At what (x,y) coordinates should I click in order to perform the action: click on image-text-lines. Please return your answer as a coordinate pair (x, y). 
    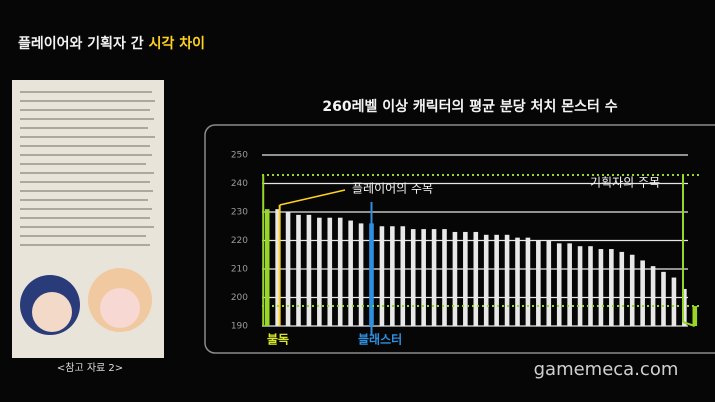
    Looking at the image, I should click on (87, 168).